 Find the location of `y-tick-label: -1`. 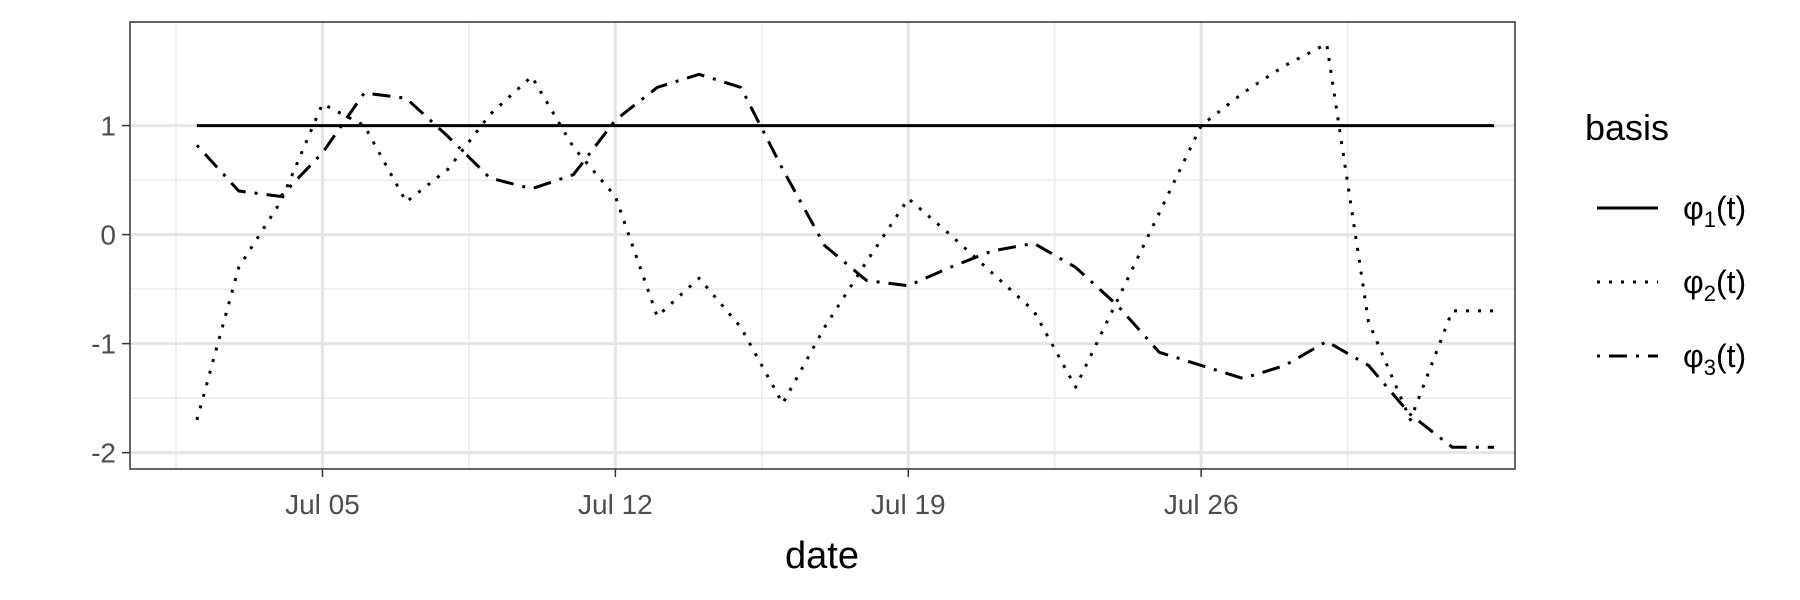

y-tick-label: -1 is located at coordinates (103, 344).